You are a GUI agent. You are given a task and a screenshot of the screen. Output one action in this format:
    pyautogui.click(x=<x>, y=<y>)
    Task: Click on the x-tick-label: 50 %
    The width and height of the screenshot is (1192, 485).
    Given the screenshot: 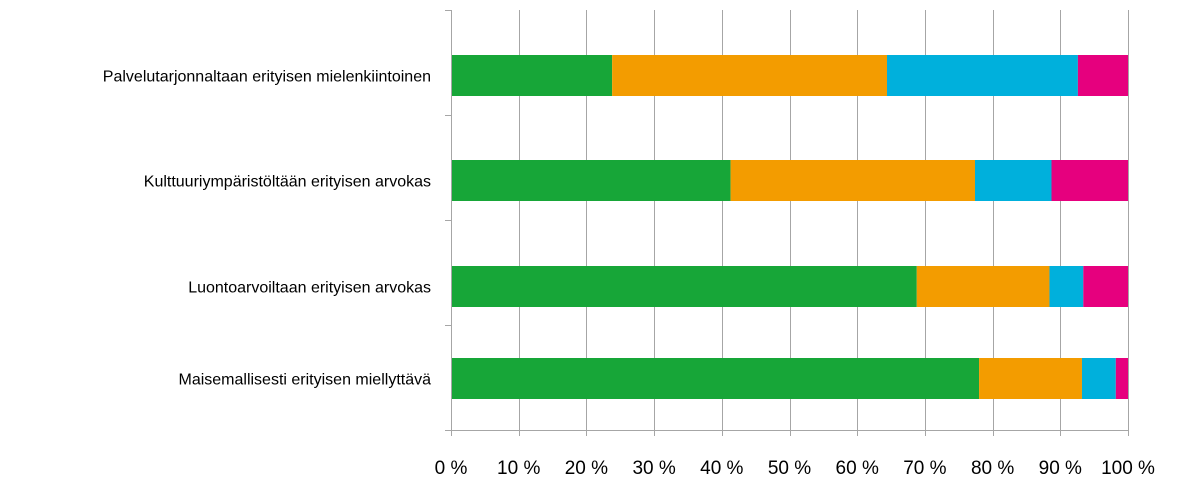 What is the action you would take?
    pyautogui.click(x=789, y=468)
    